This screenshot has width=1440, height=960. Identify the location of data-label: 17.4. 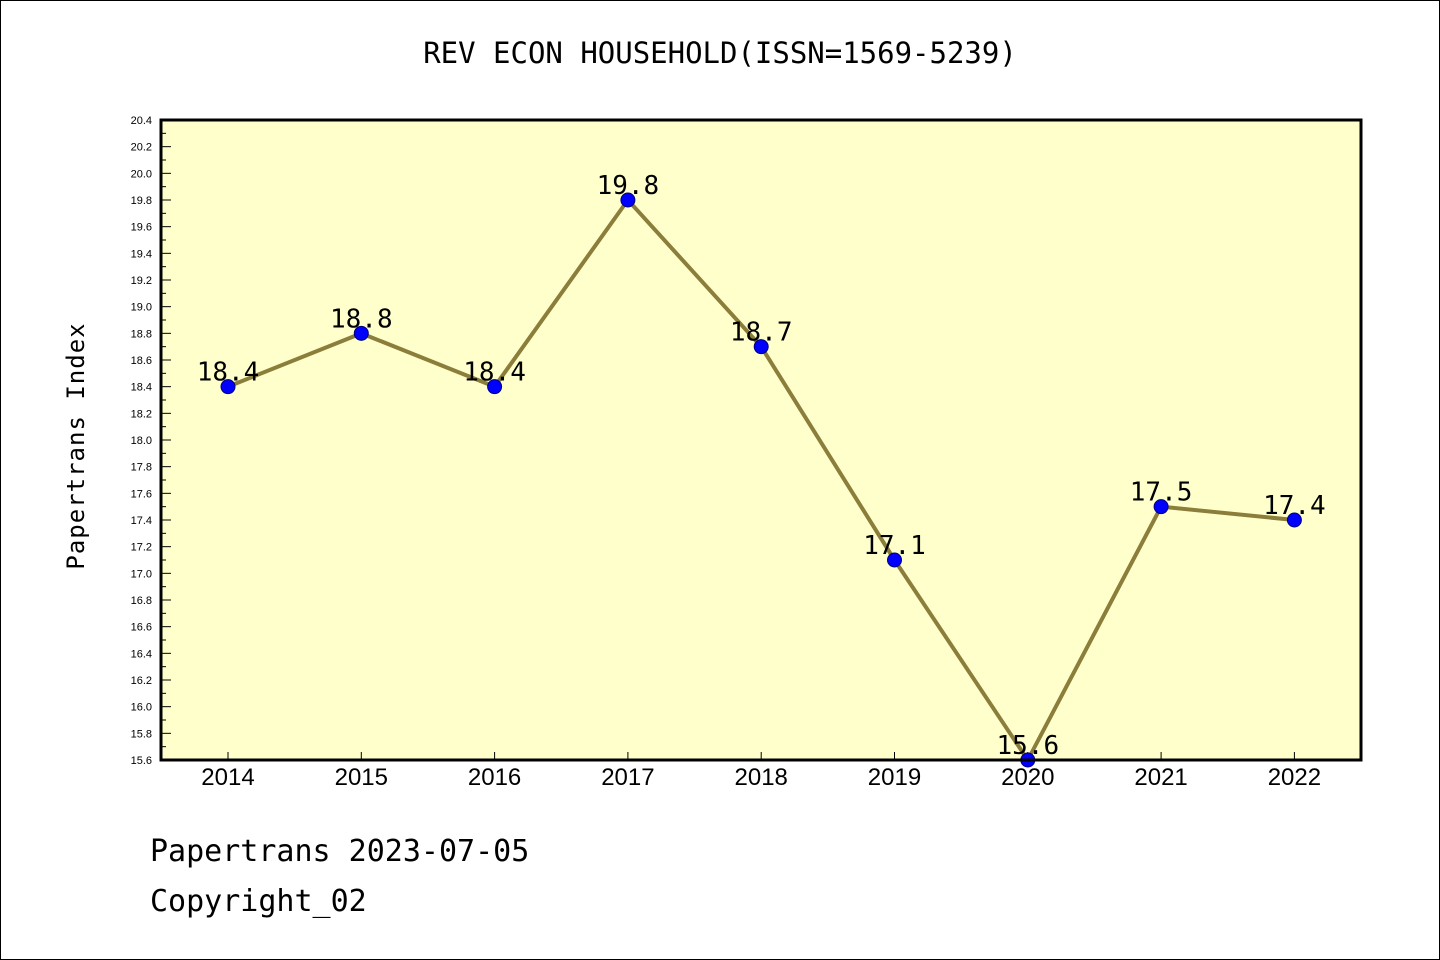
(1294, 506).